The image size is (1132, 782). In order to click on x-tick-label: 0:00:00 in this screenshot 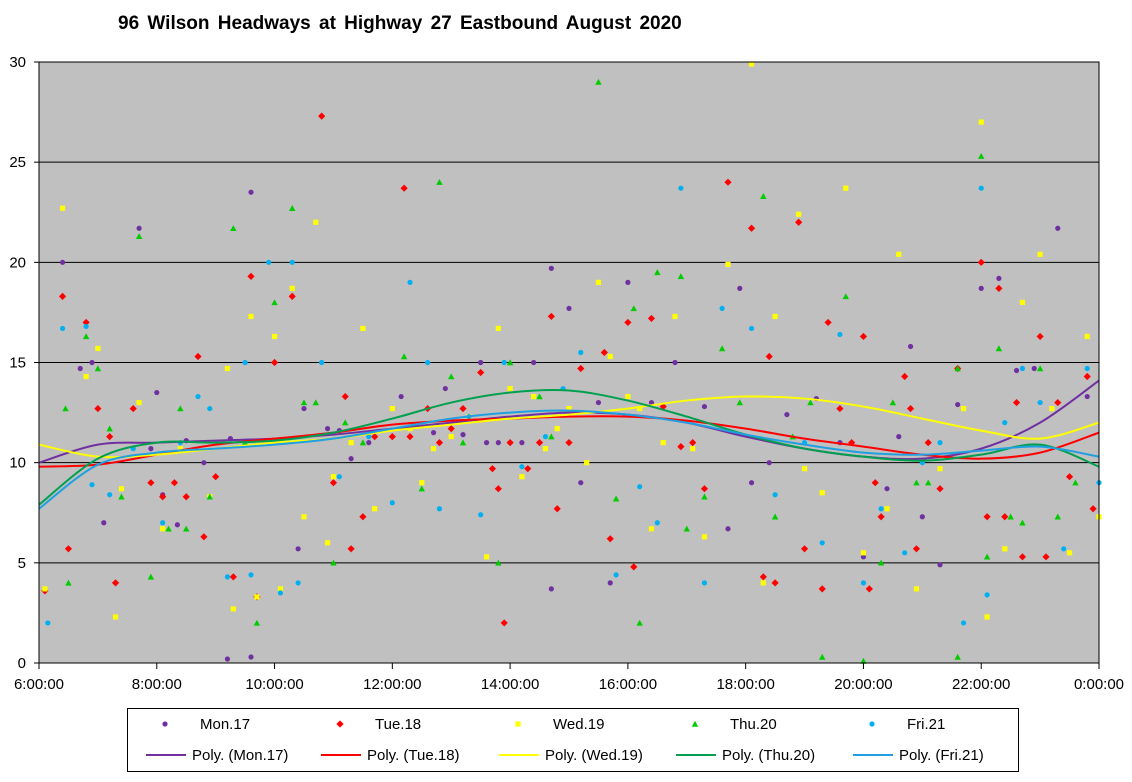, I will do `click(1099, 684)`.